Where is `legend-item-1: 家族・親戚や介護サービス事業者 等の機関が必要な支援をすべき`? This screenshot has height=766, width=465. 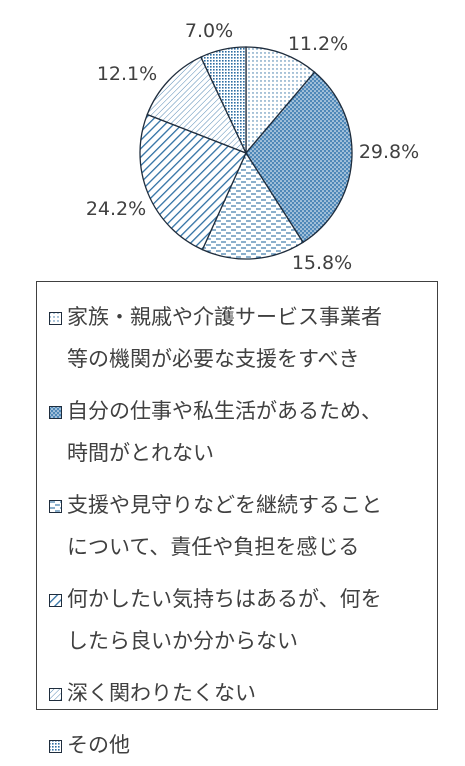
legend-item-1: 家族・親戚や介護サービス事業者 等の機関が必要な支援をすべき is located at coordinates (239, 338).